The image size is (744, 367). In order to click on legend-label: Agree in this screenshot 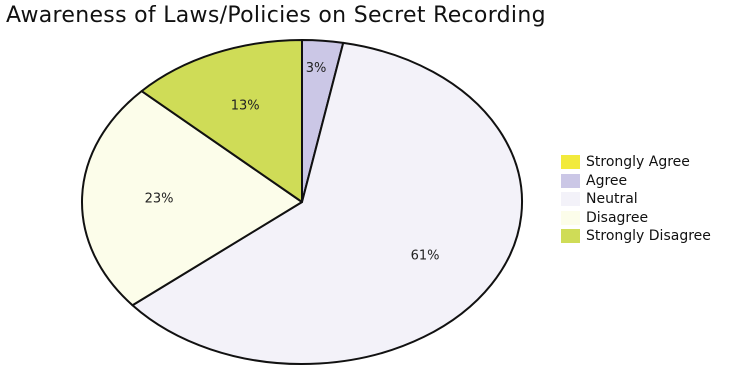, I will do `click(607, 180)`.